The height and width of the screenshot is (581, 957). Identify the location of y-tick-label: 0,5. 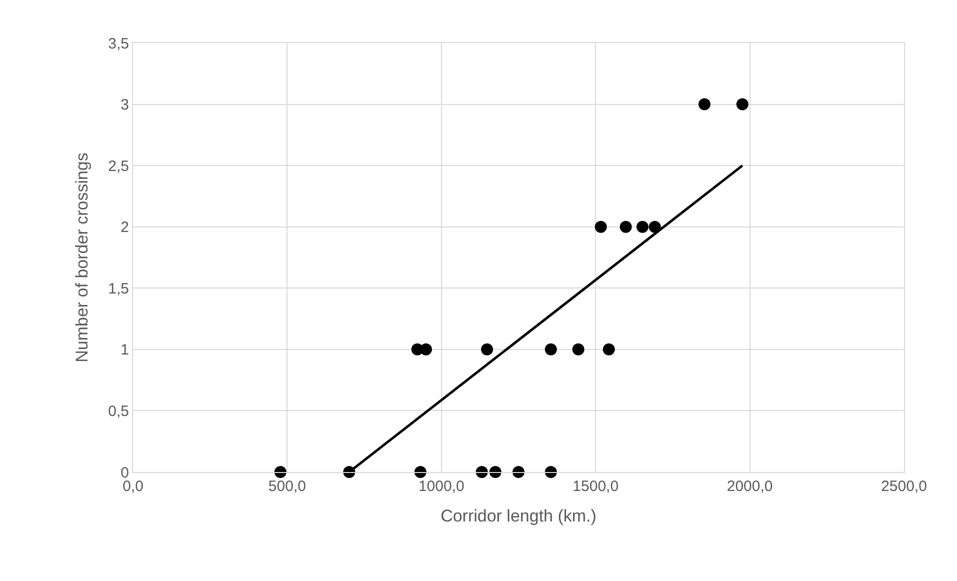
(118, 411).